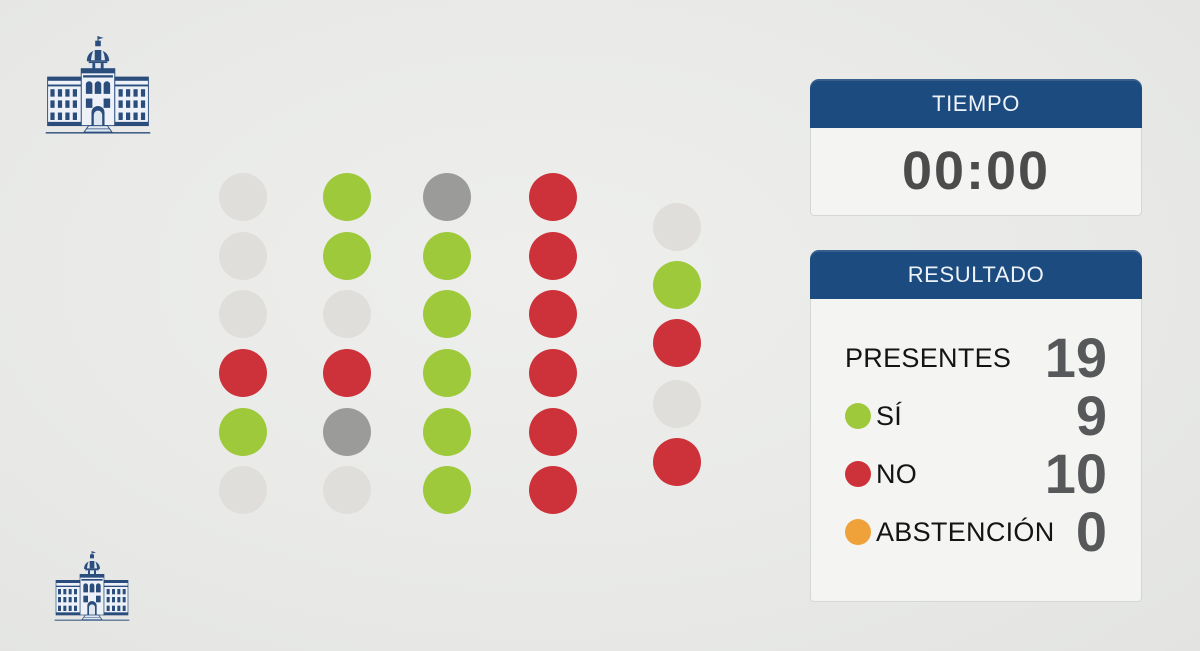 This screenshot has width=1200, height=651. What do you see at coordinates (928, 357) in the screenshot?
I see `presentes-label: PRESENTES` at bounding box center [928, 357].